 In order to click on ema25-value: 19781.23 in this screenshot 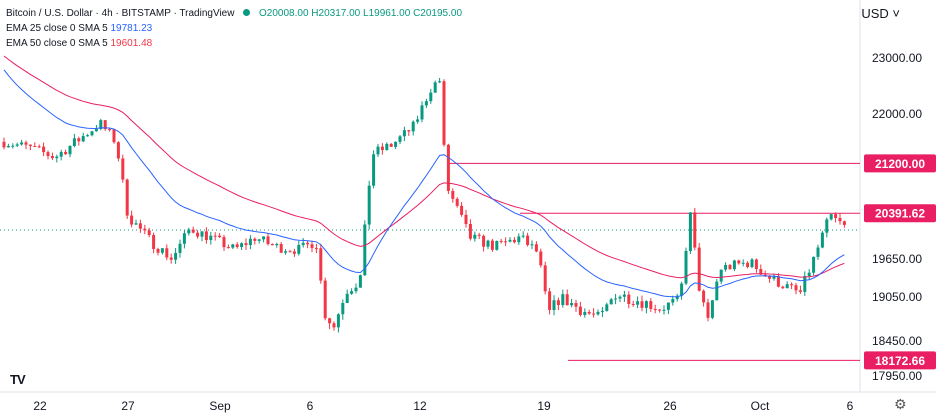, I will do `click(131, 28)`.